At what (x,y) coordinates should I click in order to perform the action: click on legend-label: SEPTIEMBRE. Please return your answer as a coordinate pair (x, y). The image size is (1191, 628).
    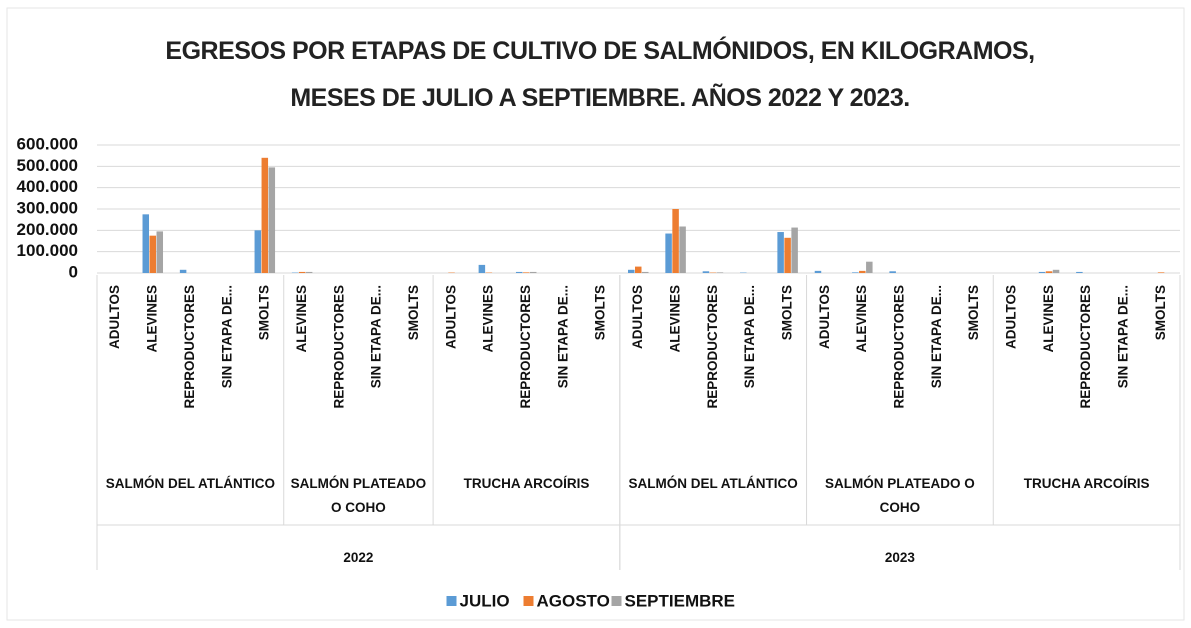
    Looking at the image, I should click on (680, 600).